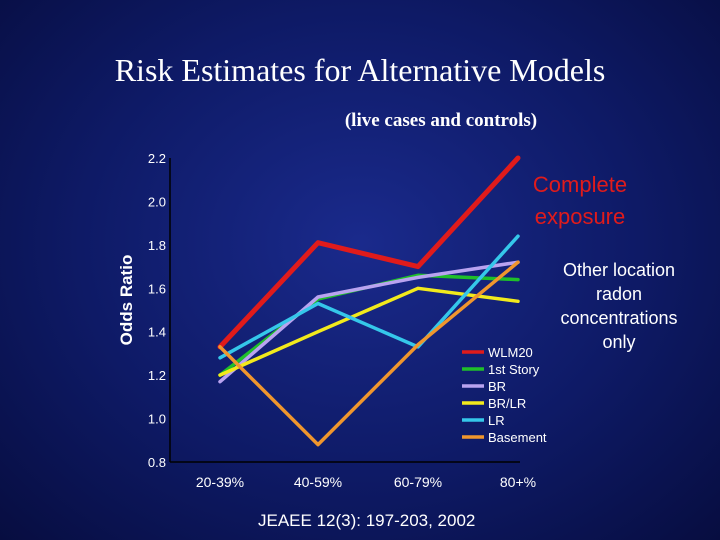 This screenshot has height=540, width=720. What do you see at coordinates (510, 352) in the screenshot?
I see `legend-label: WLM20` at bounding box center [510, 352].